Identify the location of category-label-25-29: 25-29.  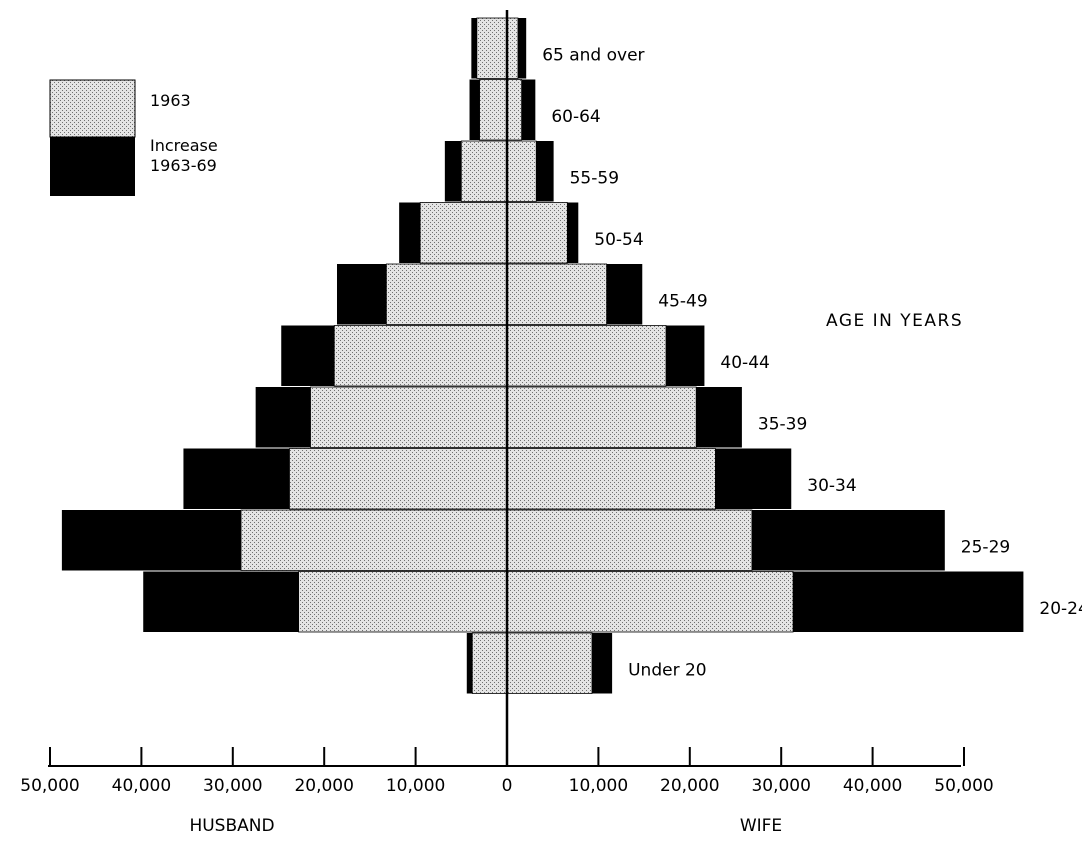
(985, 547).